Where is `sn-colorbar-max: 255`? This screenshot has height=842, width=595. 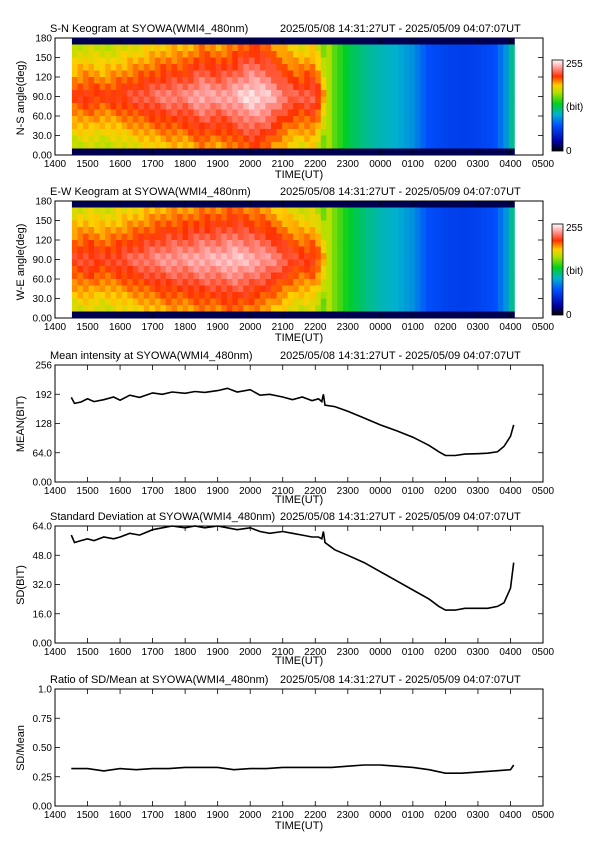
sn-colorbar-max: 255 is located at coordinates (574, 64).